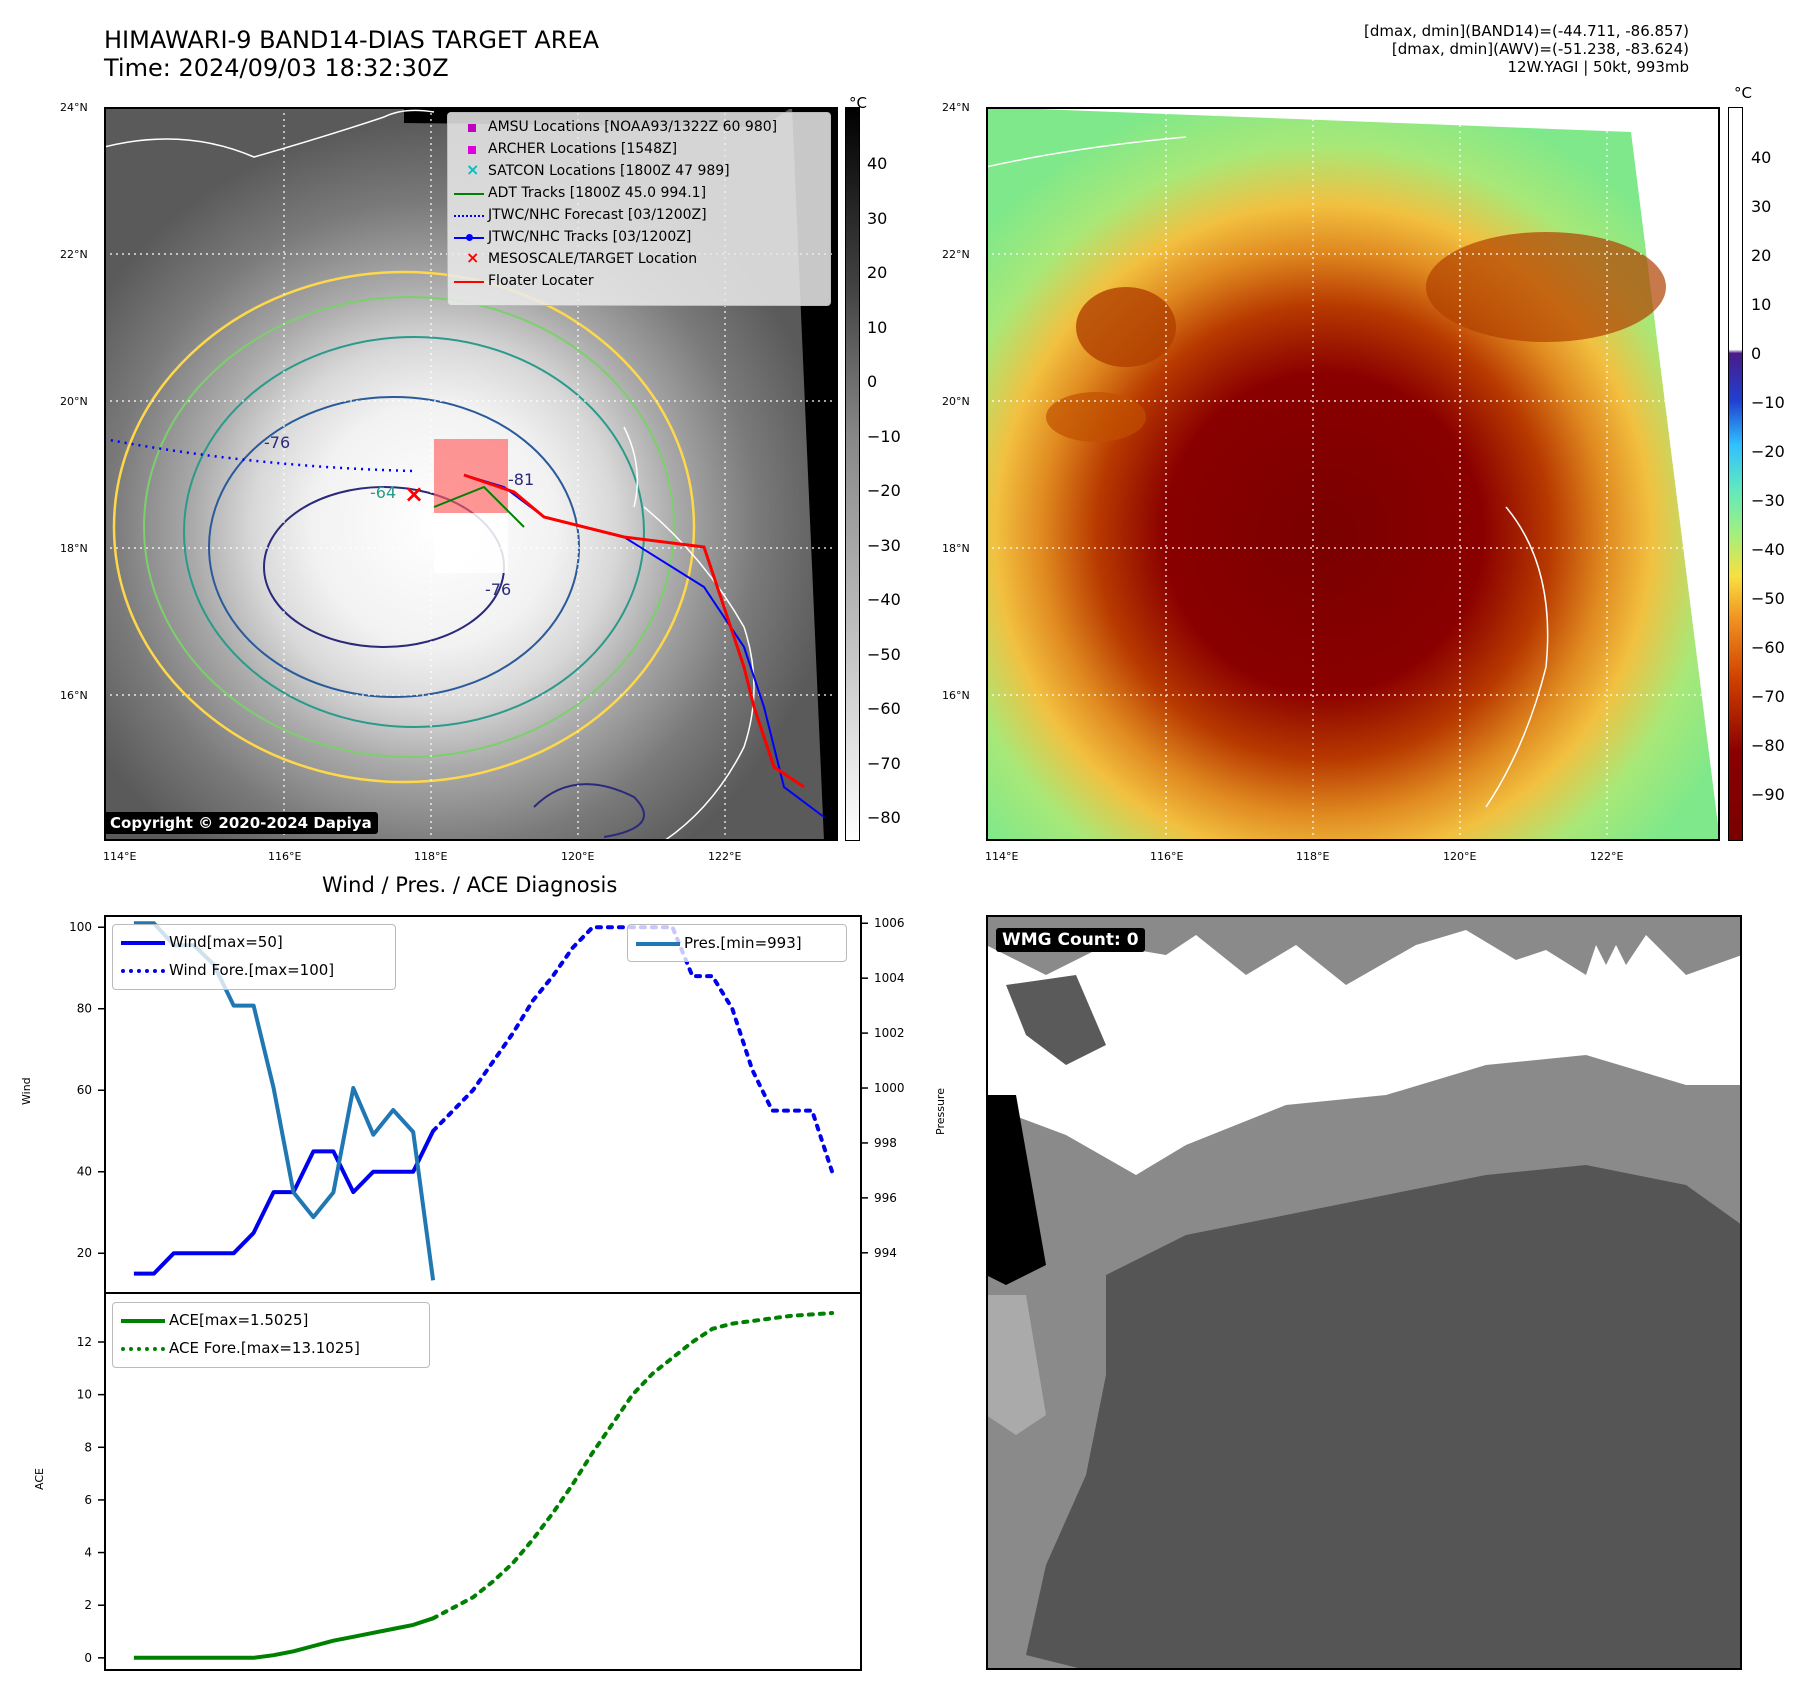 The image size is (1797, 1695). What do you see at coordinates (88, 1447) in the screenshot?
I see `y-tick-label: 8` at bounding box center [88, 1447].